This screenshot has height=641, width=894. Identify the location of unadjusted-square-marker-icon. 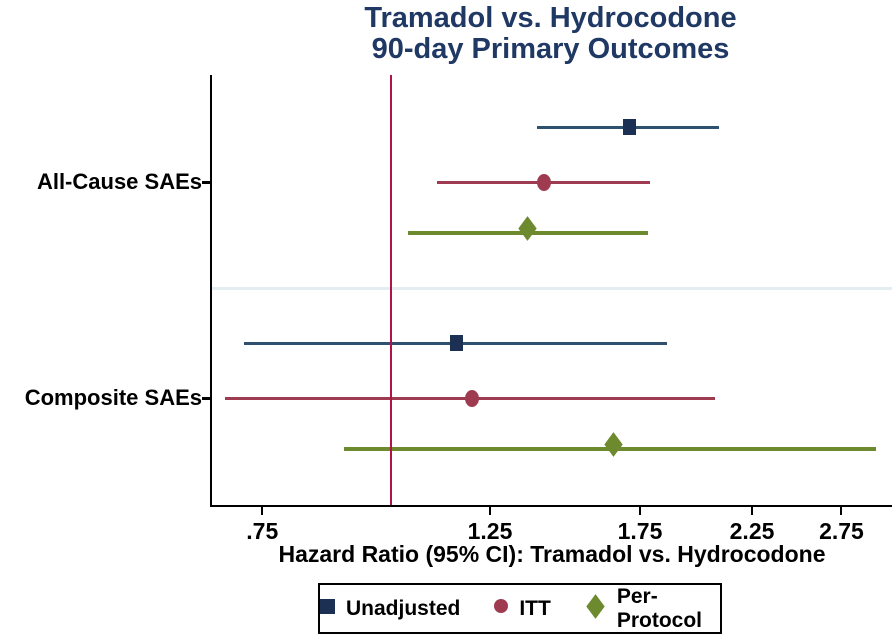
(327, 608).